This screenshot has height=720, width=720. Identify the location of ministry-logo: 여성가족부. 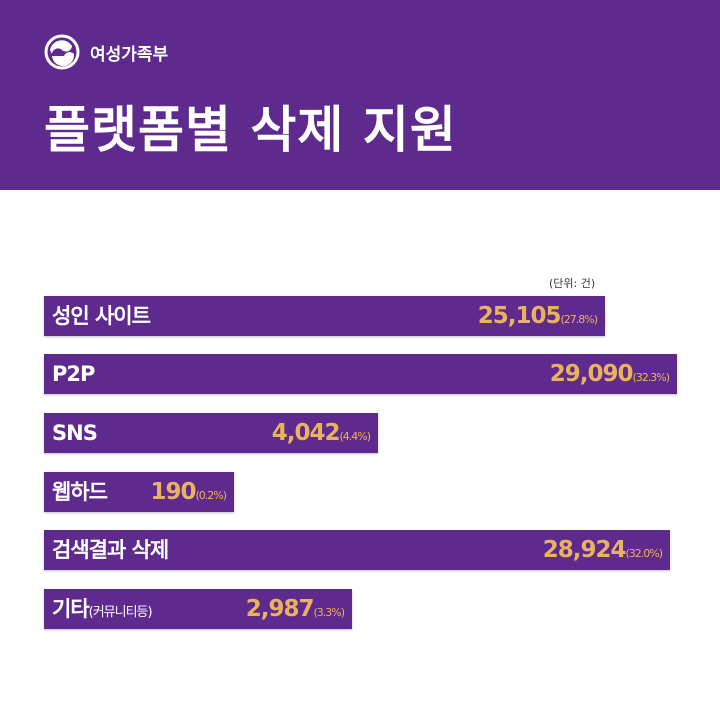
(106, 52).